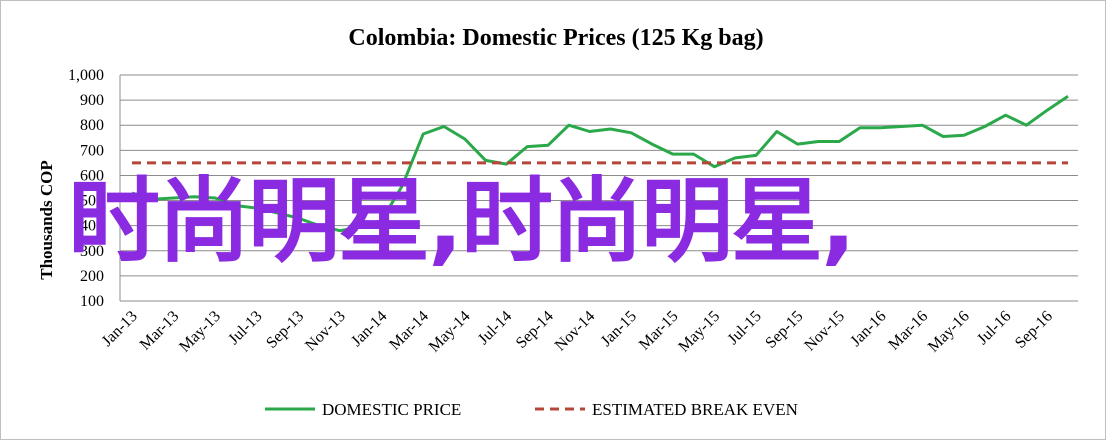 This screenshot has height=445, width=1106. I want to click on legend-label: ESTIMATED BREAK EVEN, so click(695, 409).